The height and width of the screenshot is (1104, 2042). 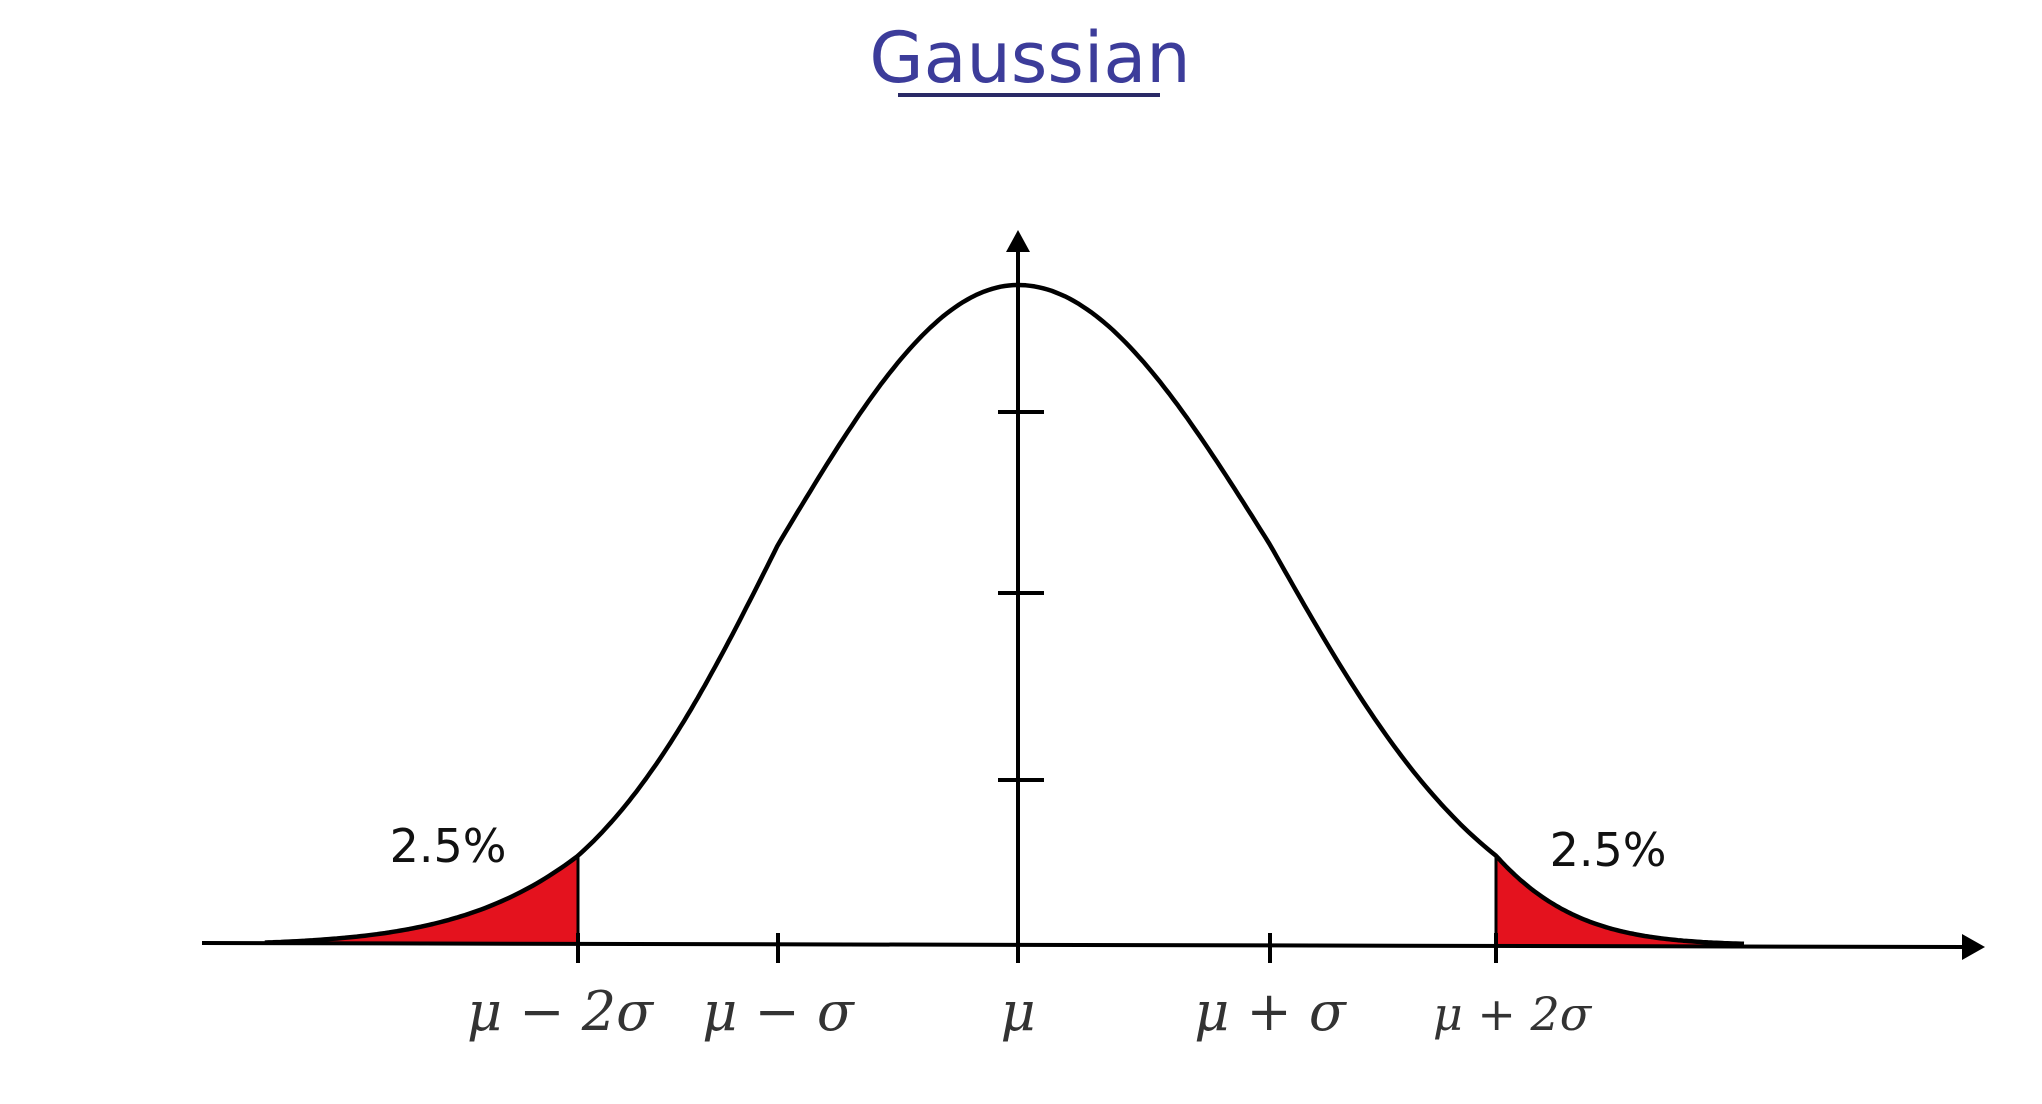 I want to click on right-tail-region, so click(x=1616, y=900).